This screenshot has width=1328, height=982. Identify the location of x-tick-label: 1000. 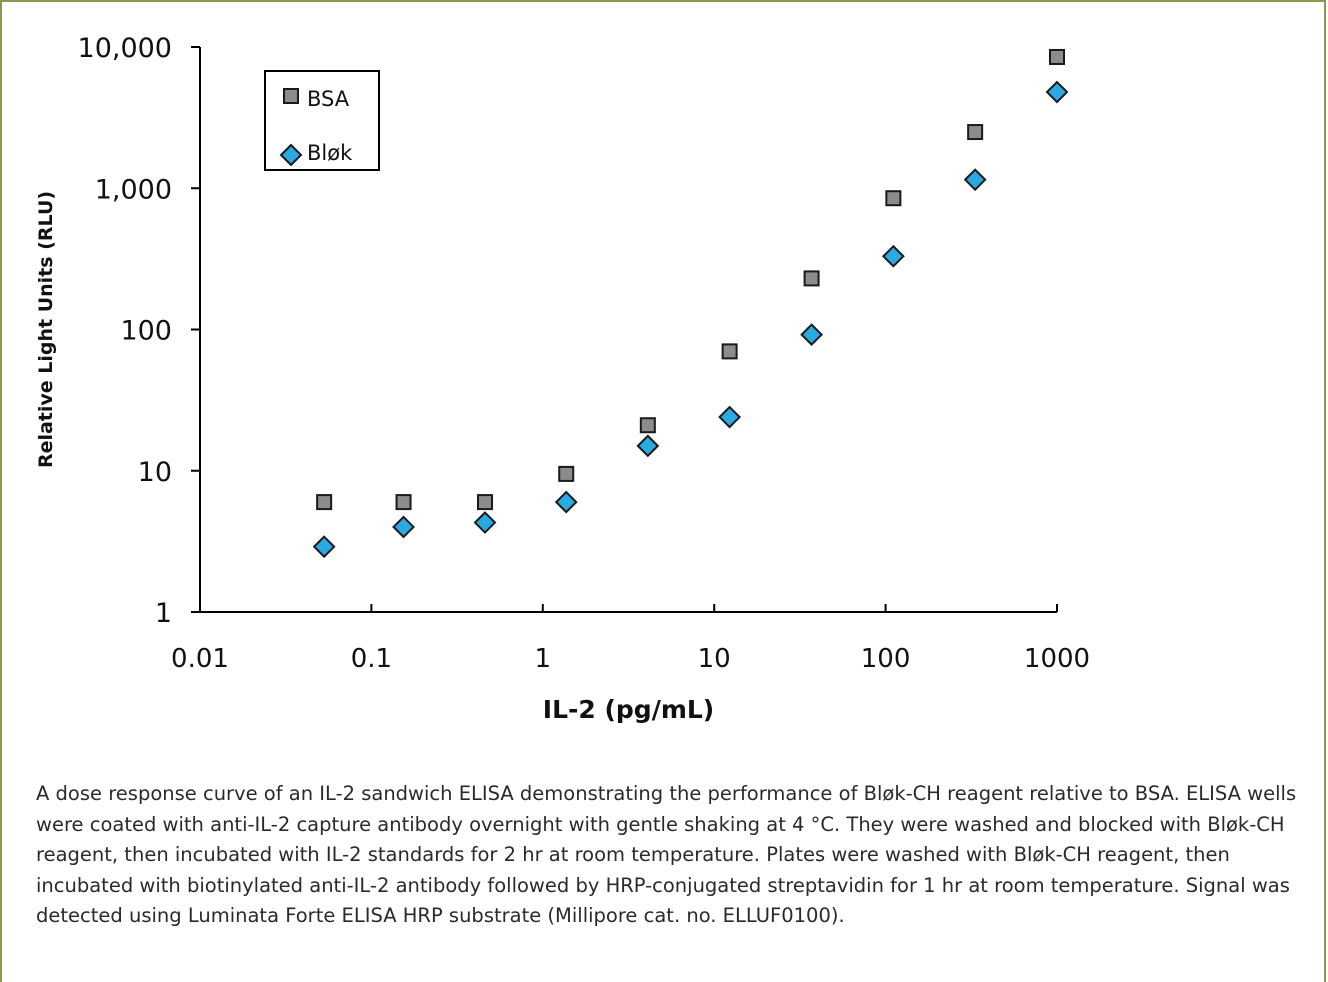
(1057, 659).